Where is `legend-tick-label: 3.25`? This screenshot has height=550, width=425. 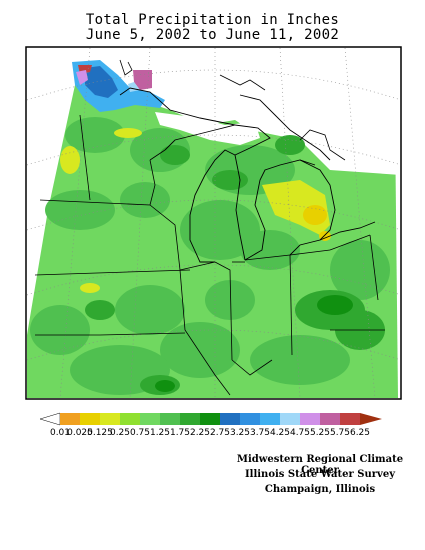
legend-tick-label: 3.25 is located at coordinates (240, 433).